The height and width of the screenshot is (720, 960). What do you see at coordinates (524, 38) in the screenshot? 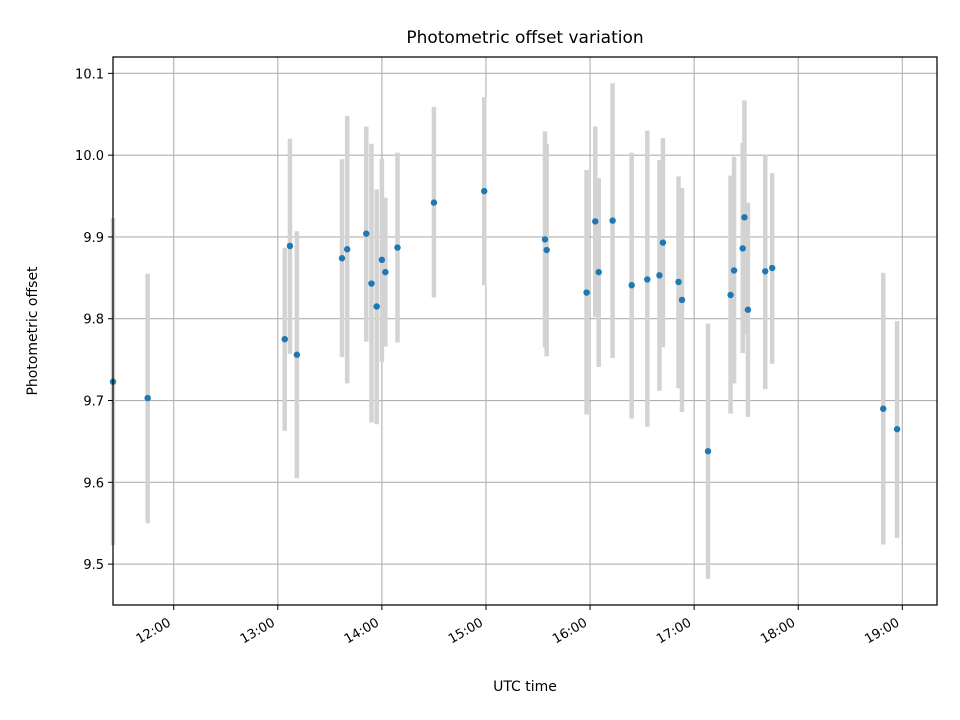
I see `chart-title: Photometric offset variation` at bounding box center [524, 38].